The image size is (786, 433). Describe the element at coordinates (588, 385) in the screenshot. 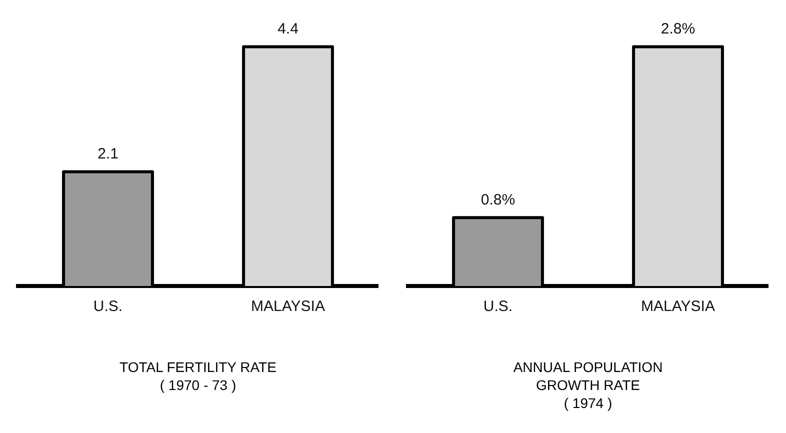

I see `text: ANNUAL POPULATION GROWTH RATE ( 1974 )` at that location.